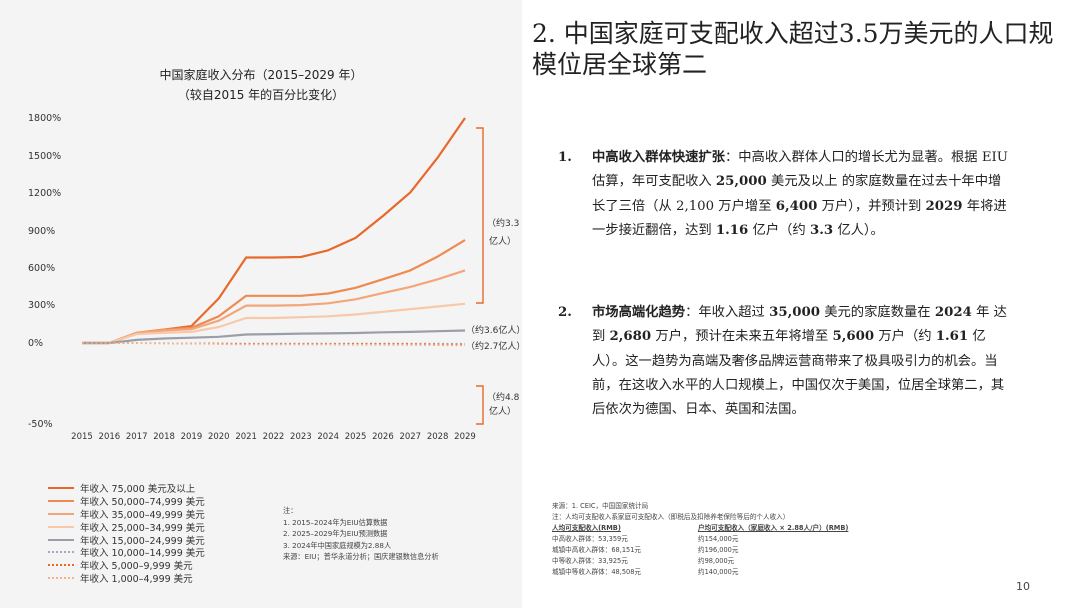  What do you see at coordinates (742, 550) in the screenshot?
I see `source-row: 城镇中高收入群体：68,151元 约196,000元` at bounding box center [742, 550].